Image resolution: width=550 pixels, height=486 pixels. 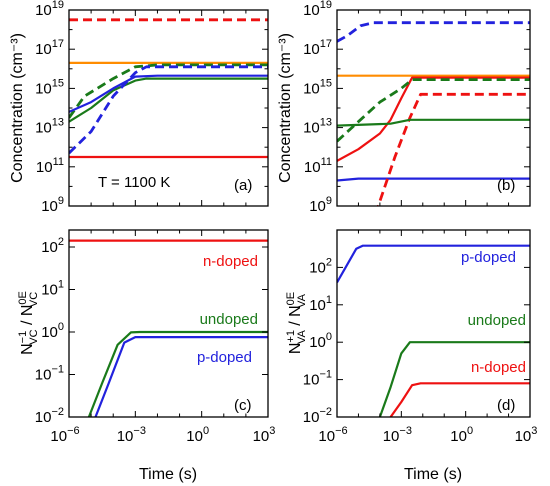 What do you see at coordinates (498, 367) in the screenshot?
I see `n-doped-label-d: n-doped` at bounding box center [498, 367].